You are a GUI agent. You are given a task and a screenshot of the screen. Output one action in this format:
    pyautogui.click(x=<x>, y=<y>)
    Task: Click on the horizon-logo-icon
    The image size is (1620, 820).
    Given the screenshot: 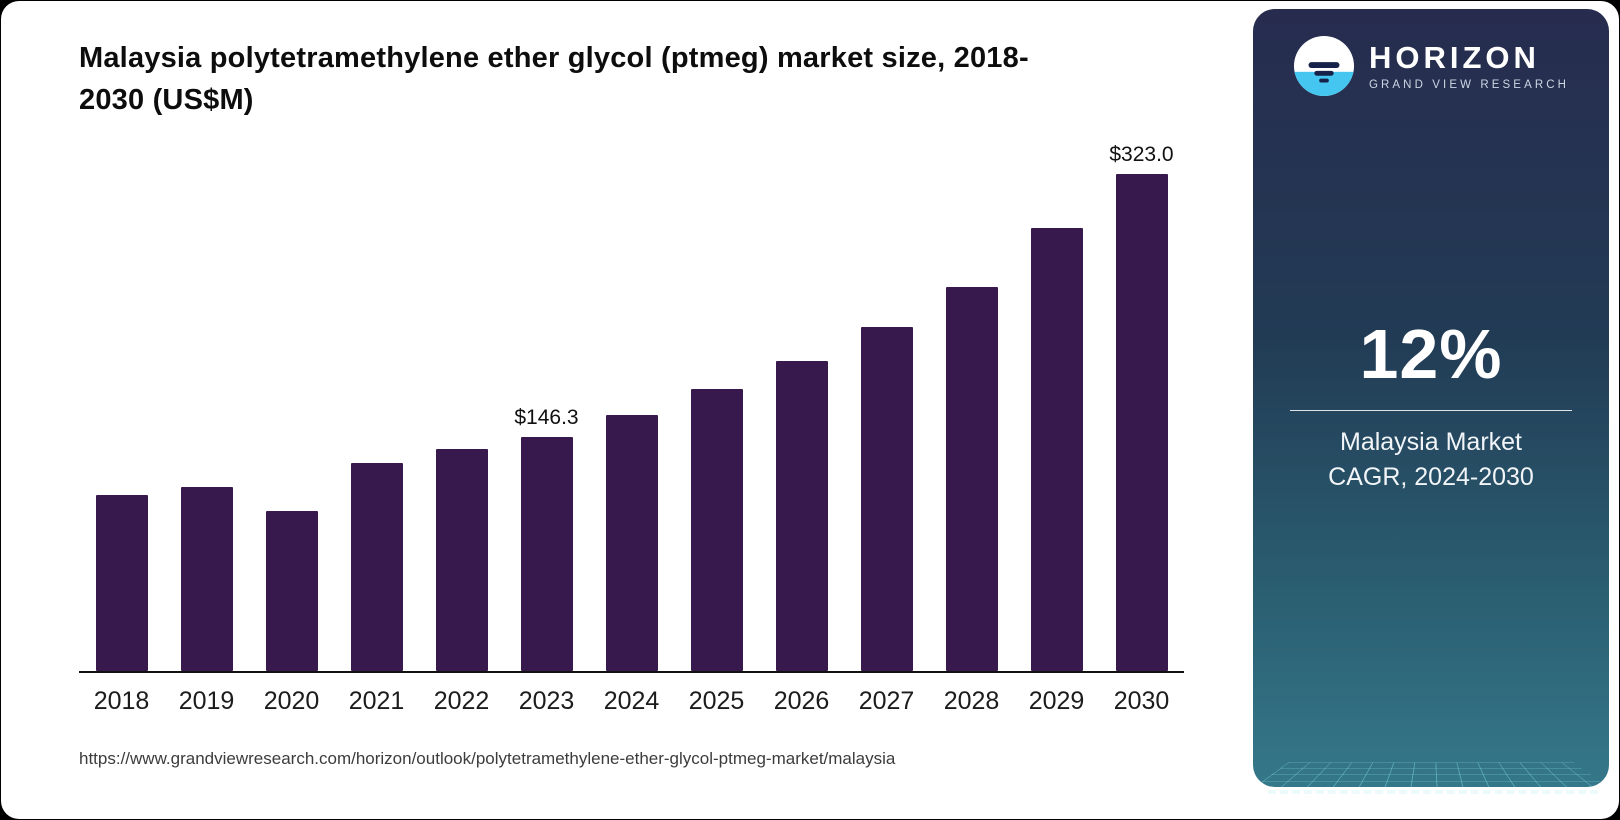 What is the action you would take?
    pyautogui.click(x=1323, y=66)
    